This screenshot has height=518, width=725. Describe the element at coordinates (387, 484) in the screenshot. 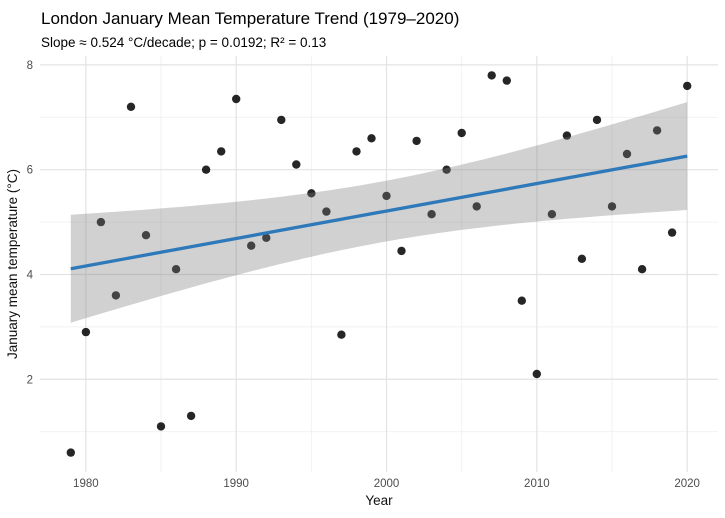

I see `x-axis-tick-label: 2000` at that location.